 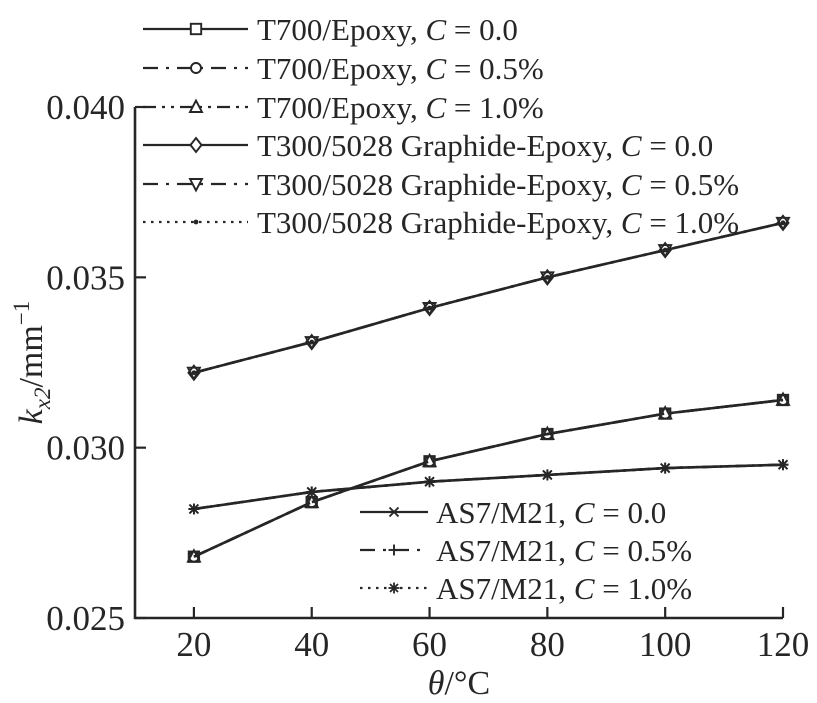 What do you see at coordinates (429, 644) in the screenshot?
I see `x-tick-label: 60` at bounding box center [429, 644].